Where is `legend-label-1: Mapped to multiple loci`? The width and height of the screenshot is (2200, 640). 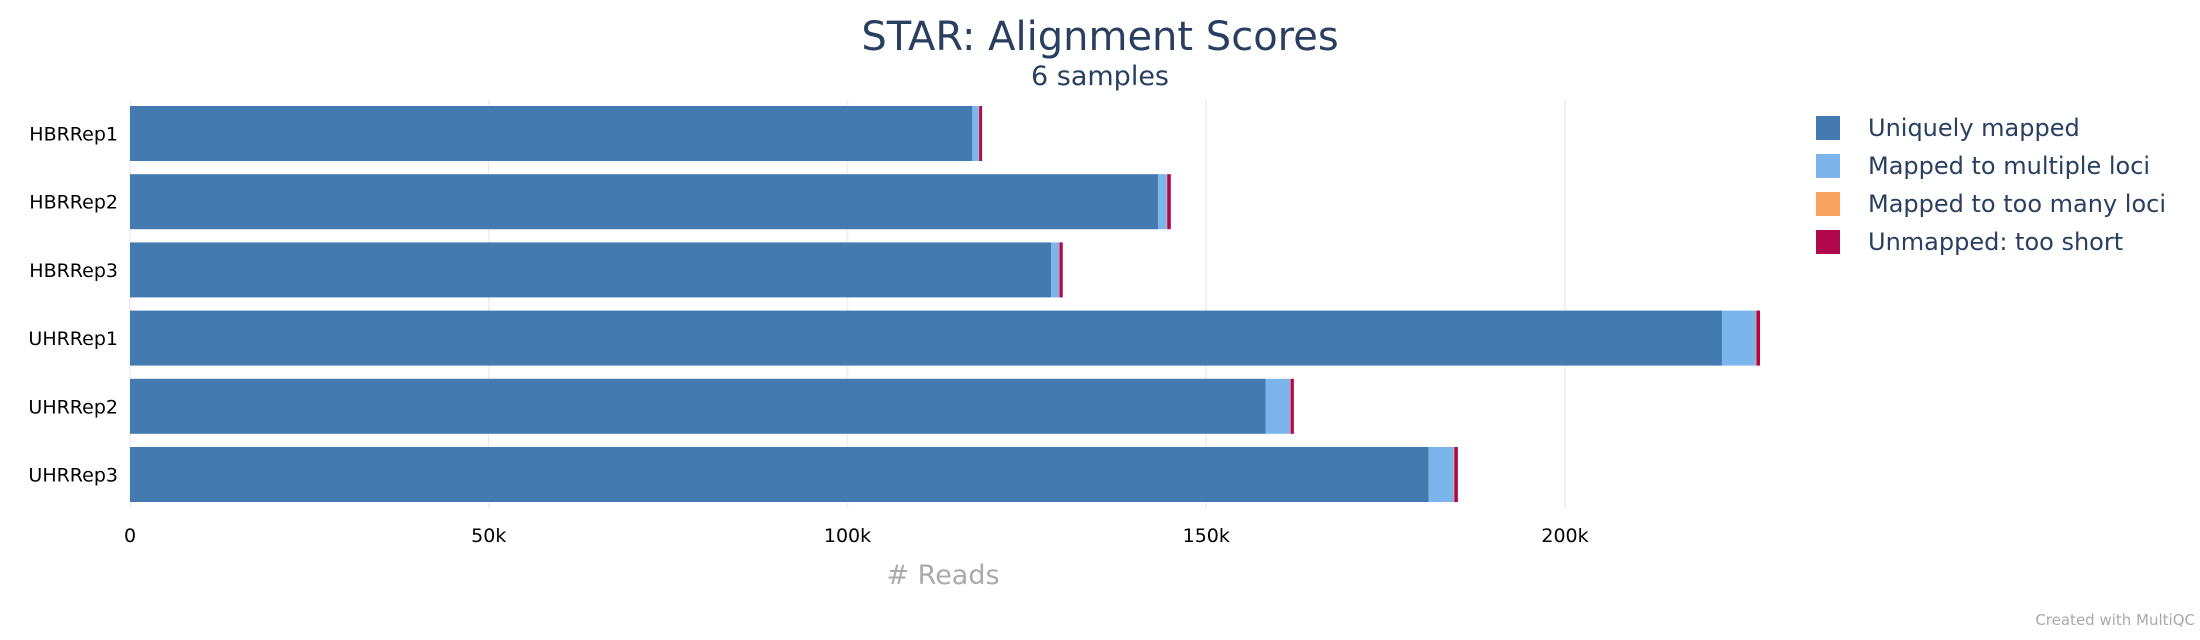
legend-label-1: Mapped to multiple loci is located at coordinates (2009, 166).